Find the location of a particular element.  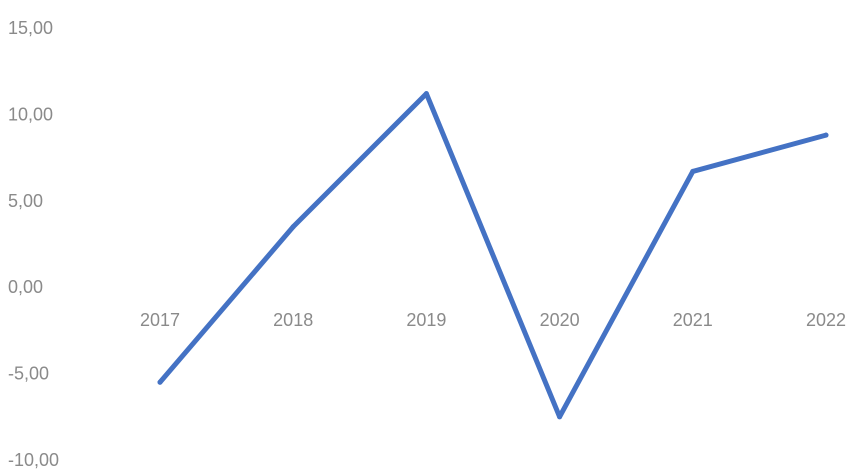

x-tick-label: 2017 is located at coordinates (160, 320).